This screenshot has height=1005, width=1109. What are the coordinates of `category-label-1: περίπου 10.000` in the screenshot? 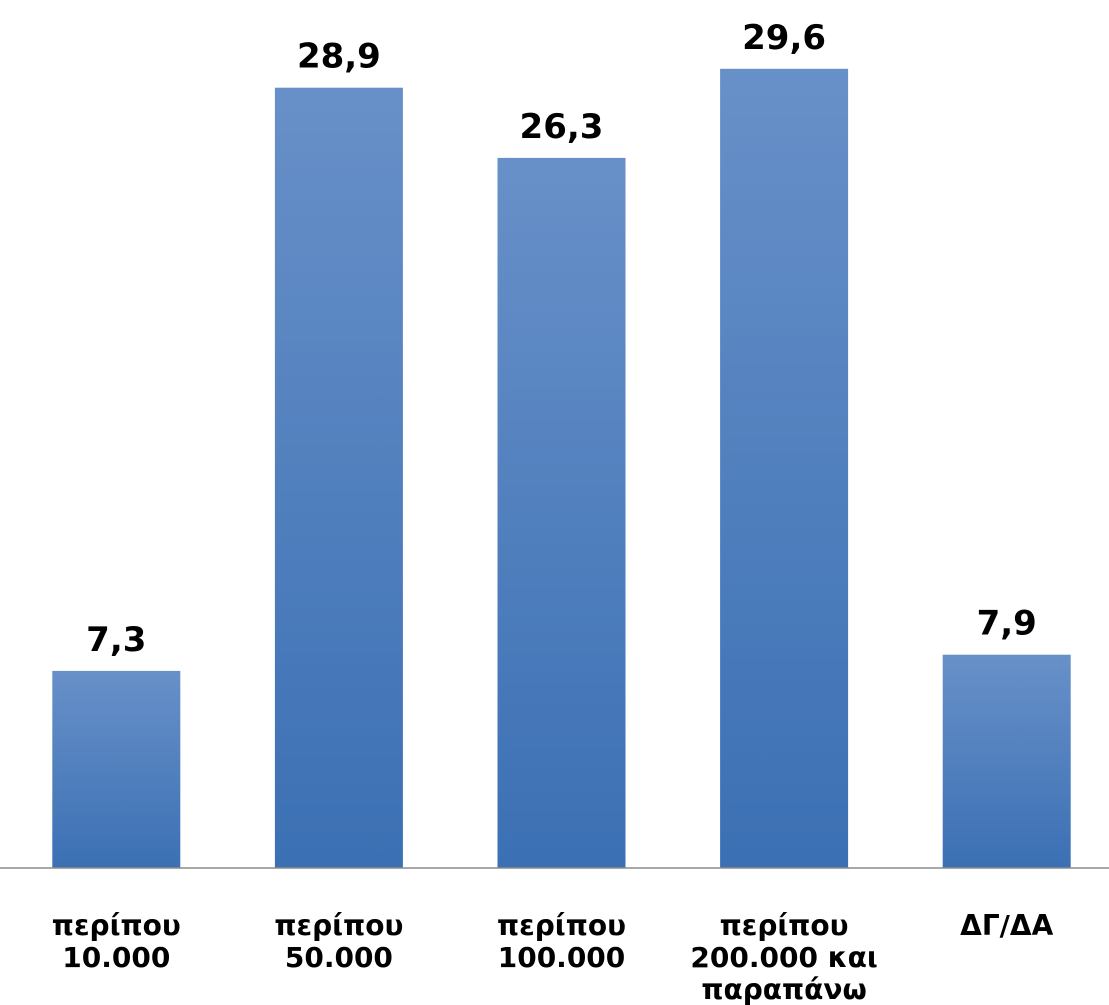 It's located at (116, 941).